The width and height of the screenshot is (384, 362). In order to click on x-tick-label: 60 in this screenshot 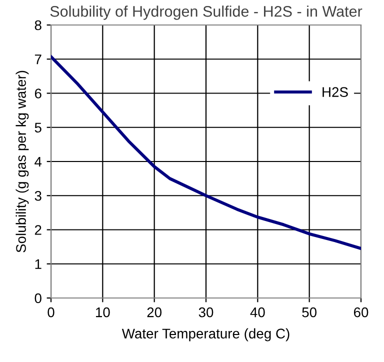, I will do `click(361, 312)`.